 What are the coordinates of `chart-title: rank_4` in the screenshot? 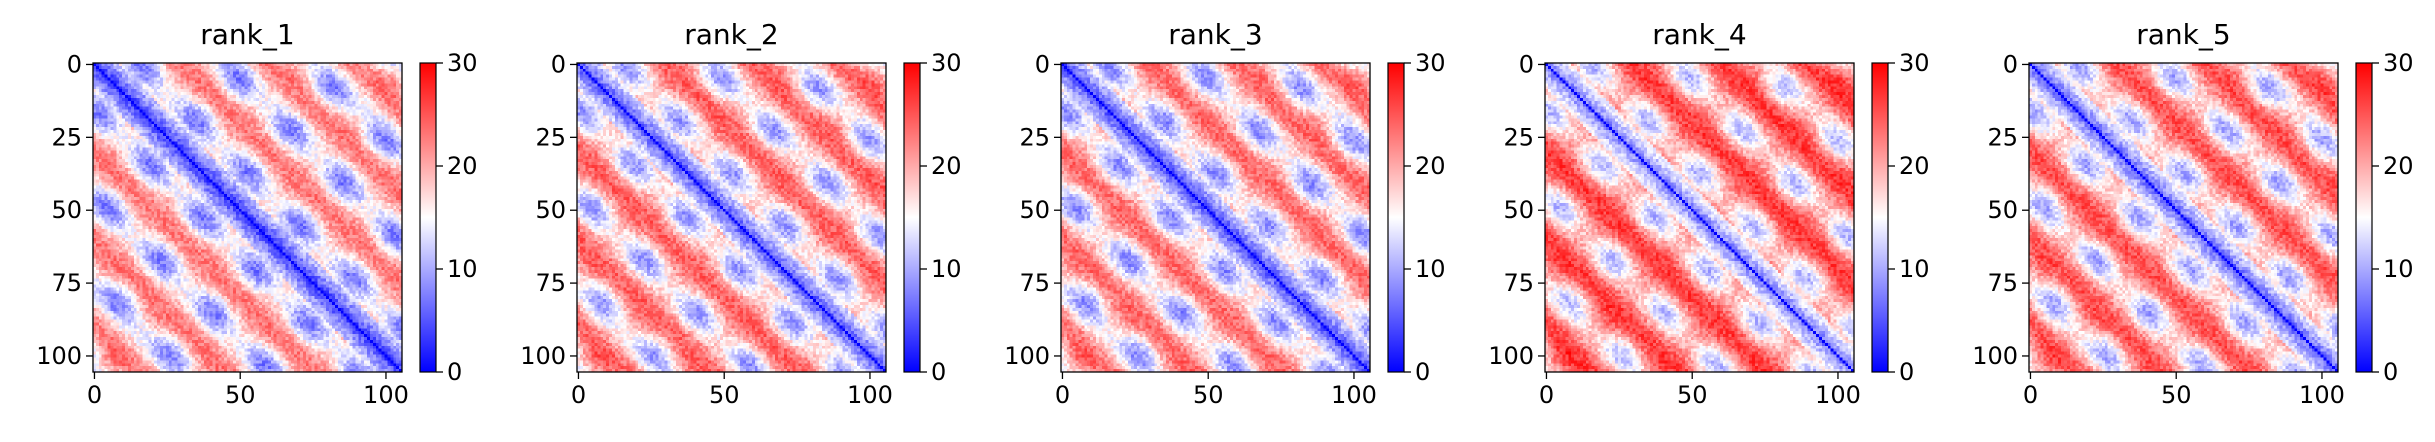 It's located at (1699, 34).